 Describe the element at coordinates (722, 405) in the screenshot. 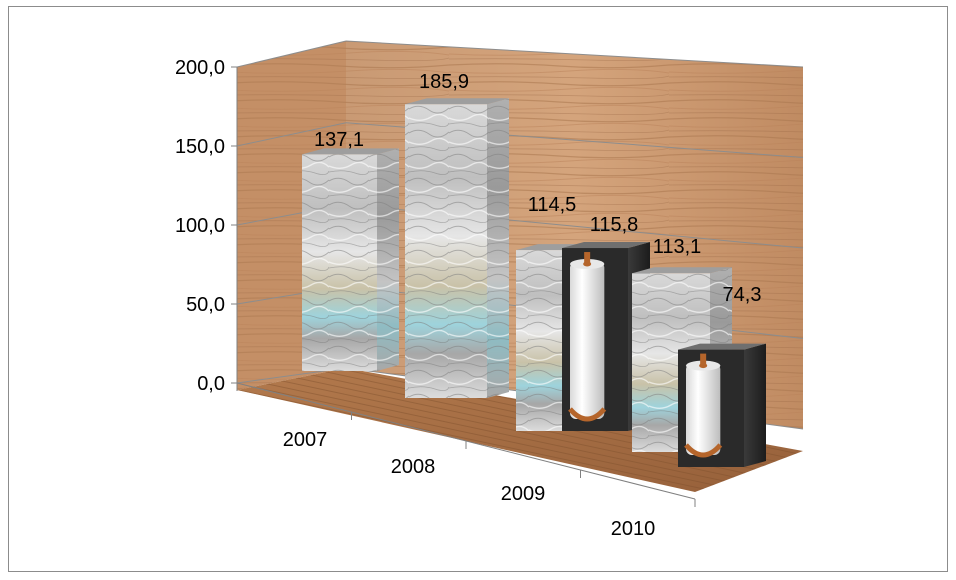

I see `bar-rolls` at that location.